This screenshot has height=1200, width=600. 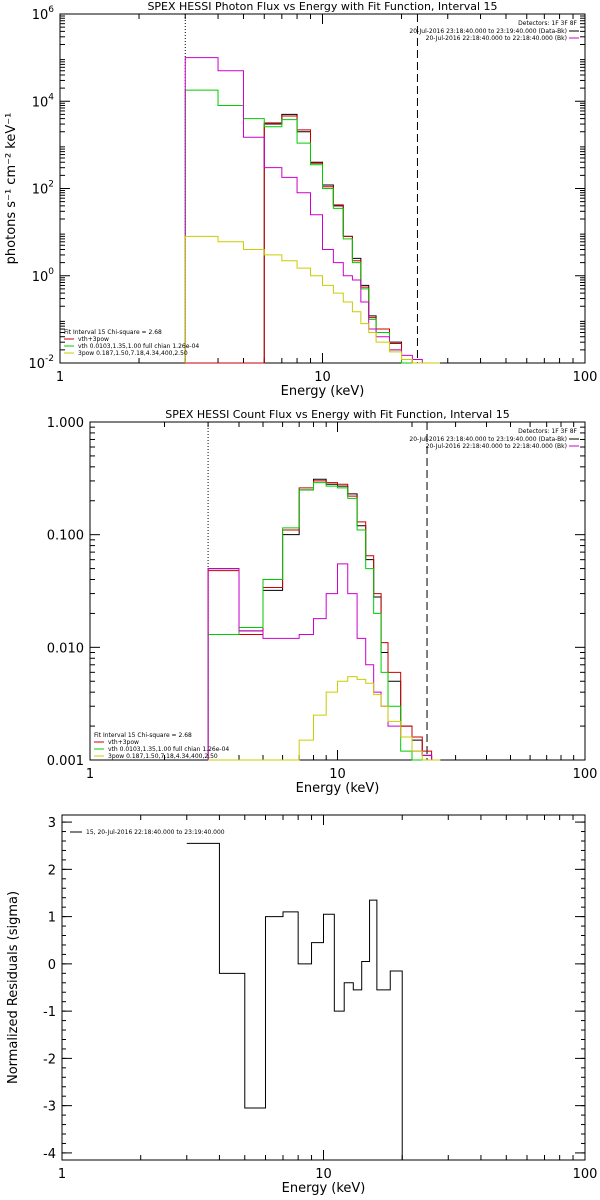 I want to click on y-tick-label: 10⁻², so click(x=41, y=363).